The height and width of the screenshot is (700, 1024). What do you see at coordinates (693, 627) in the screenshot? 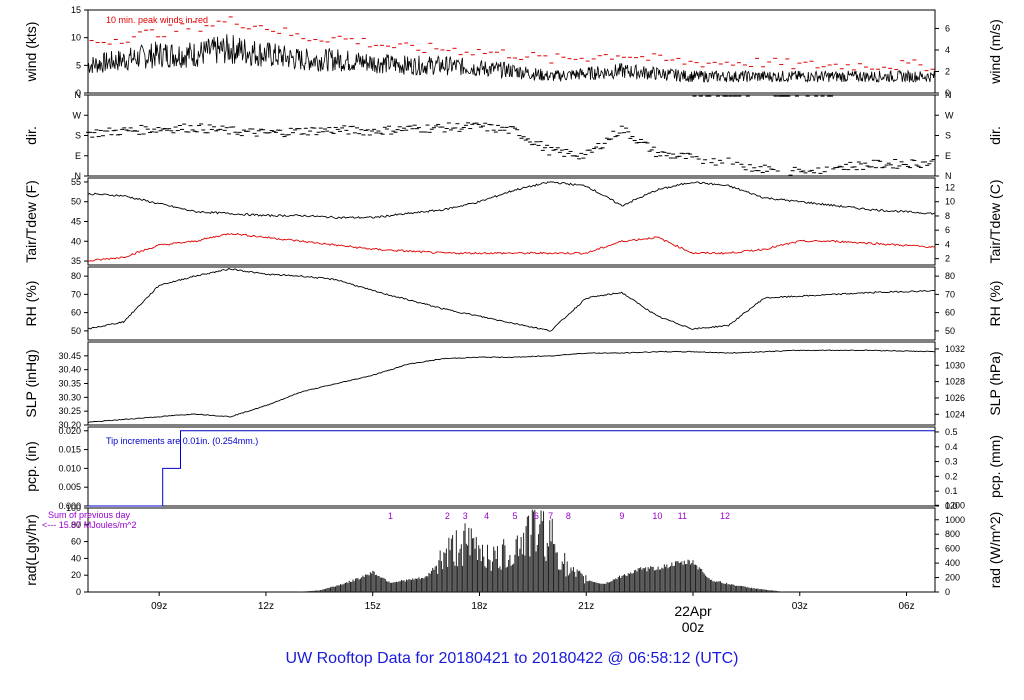
I see `x-date-hour: 00z` at bounding box center [693, 627].